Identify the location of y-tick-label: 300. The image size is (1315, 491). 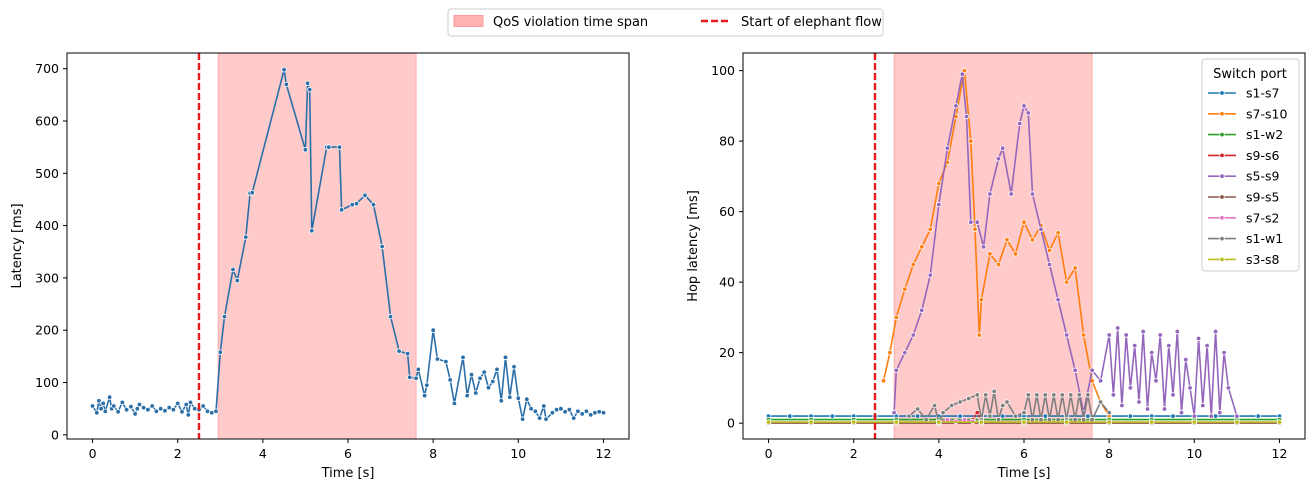
(47, 277).